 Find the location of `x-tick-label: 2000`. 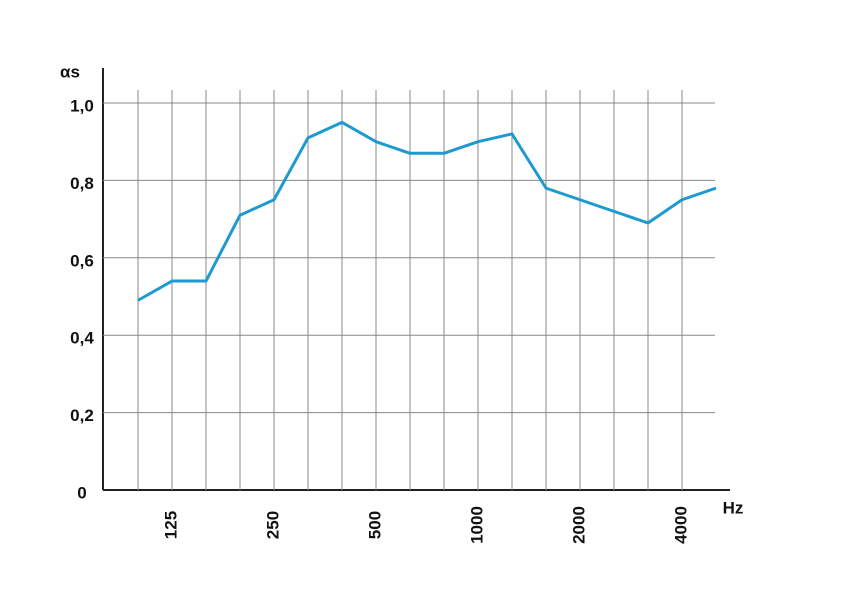

x-tick-label: 2000 is located at coordinates (578, 525).